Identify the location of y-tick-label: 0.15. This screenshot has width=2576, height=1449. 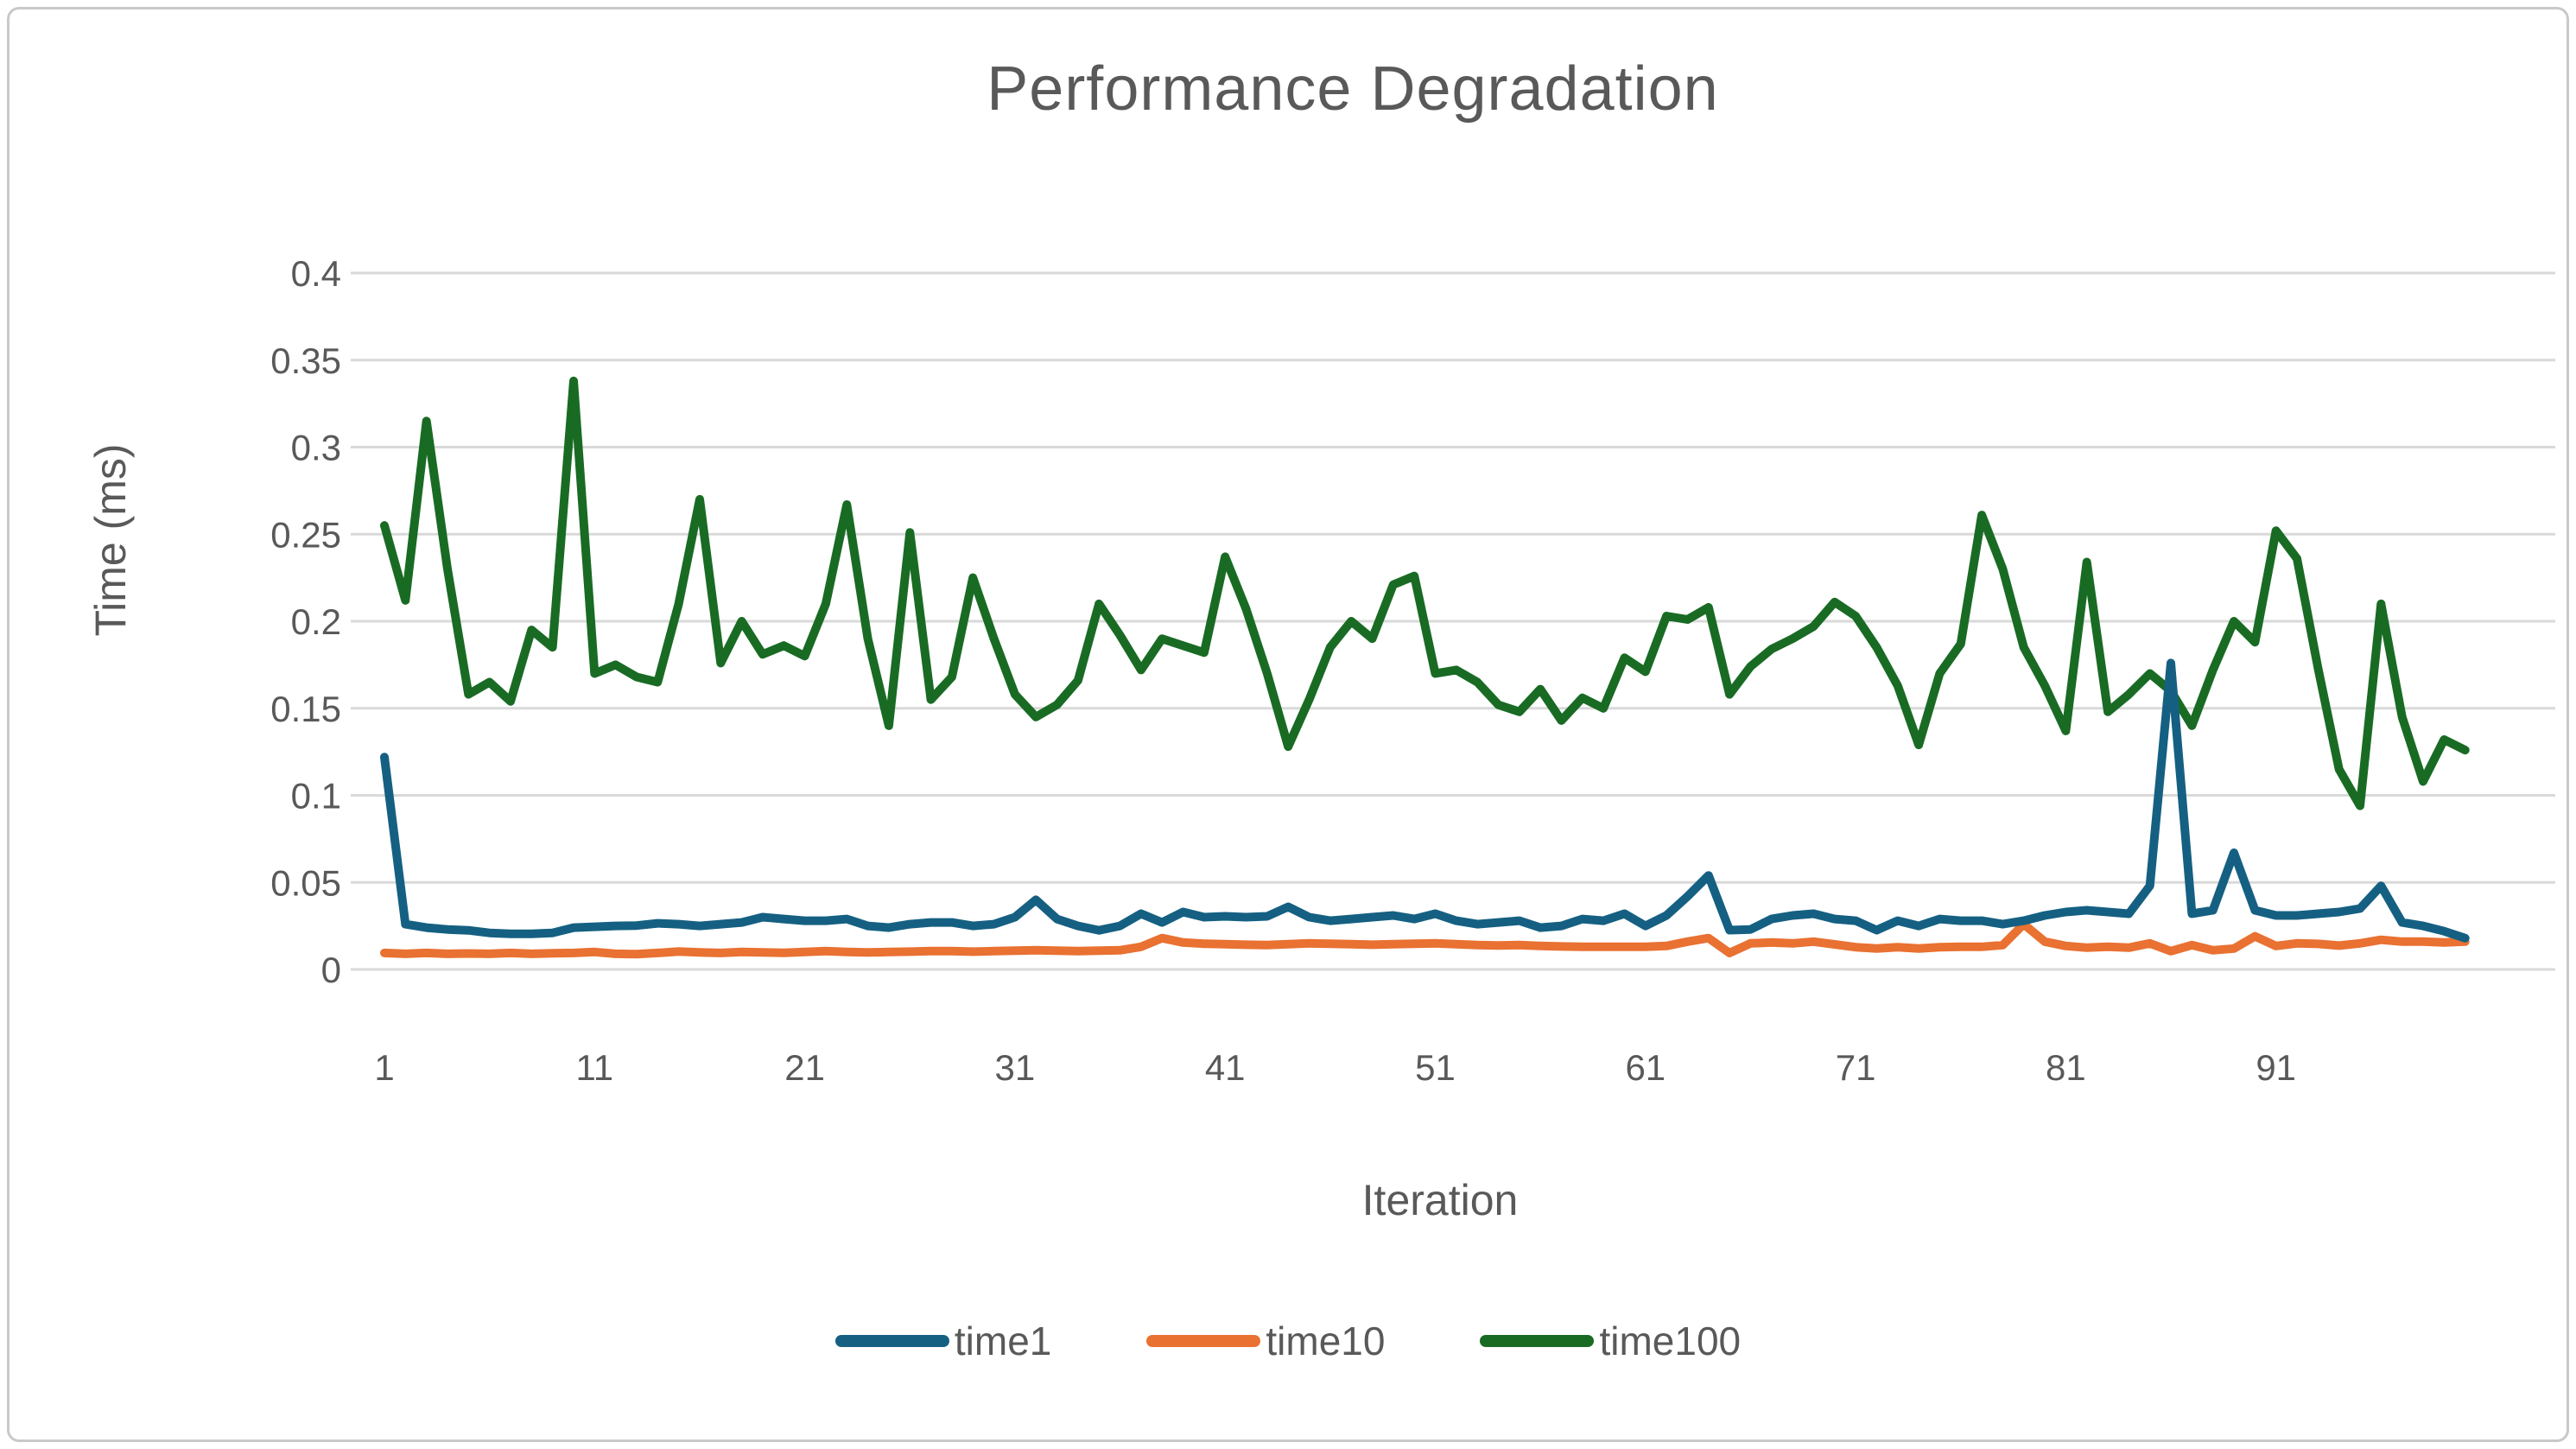
(305, 709).